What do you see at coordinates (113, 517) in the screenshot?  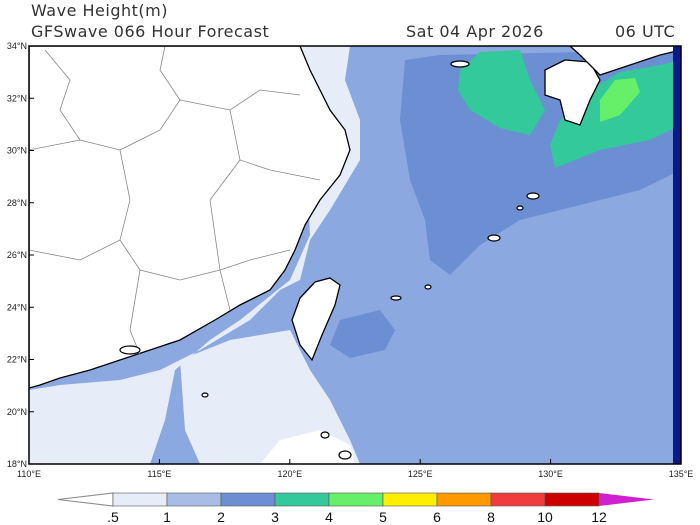 I see `colorbar-label: .5` at bounding box center [113, 517].